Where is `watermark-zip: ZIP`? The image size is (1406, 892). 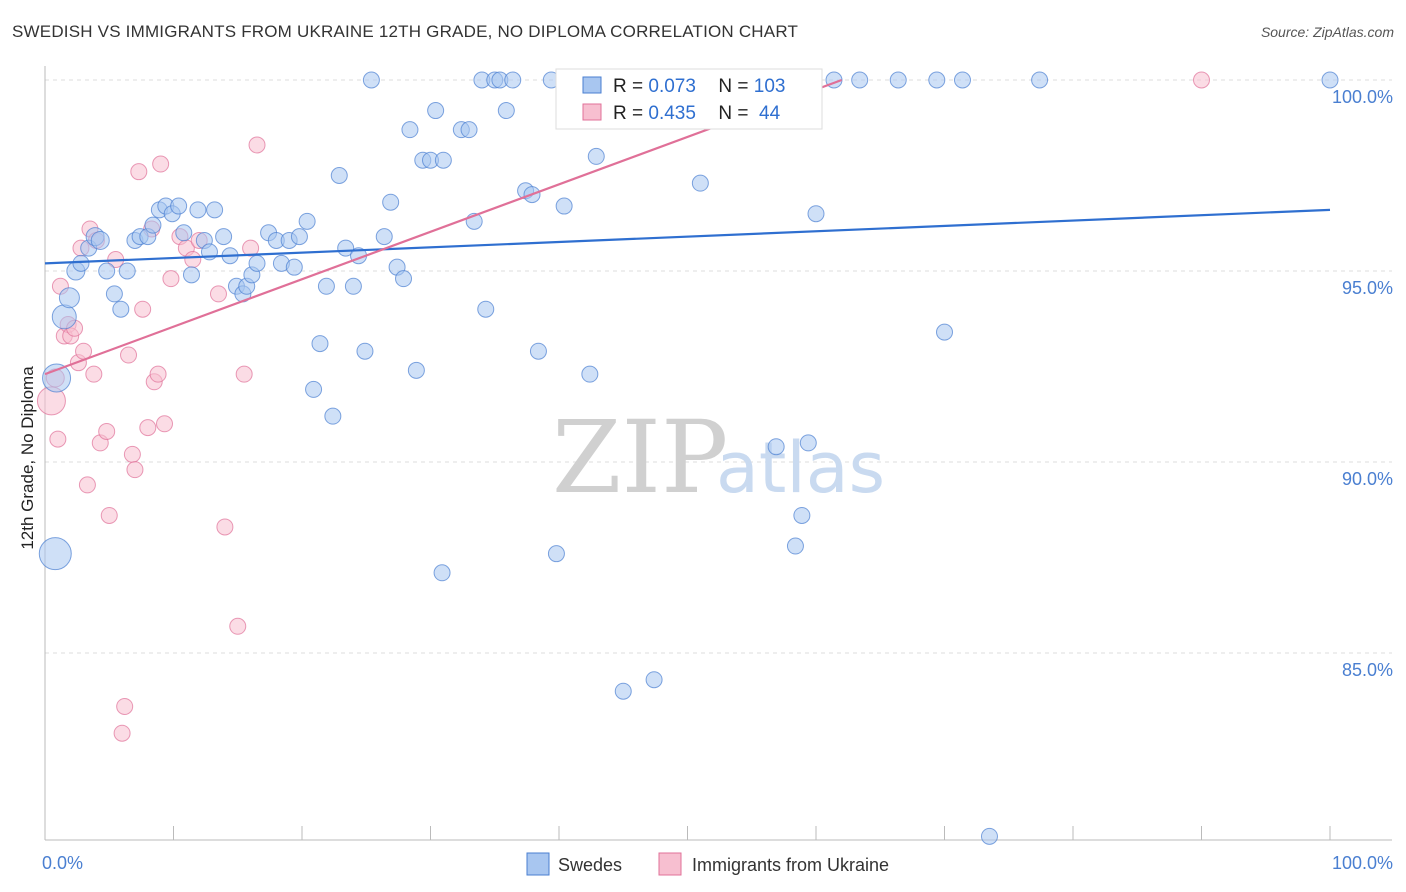
watermark-zip: ZIP is located at coordinates (640, 457).